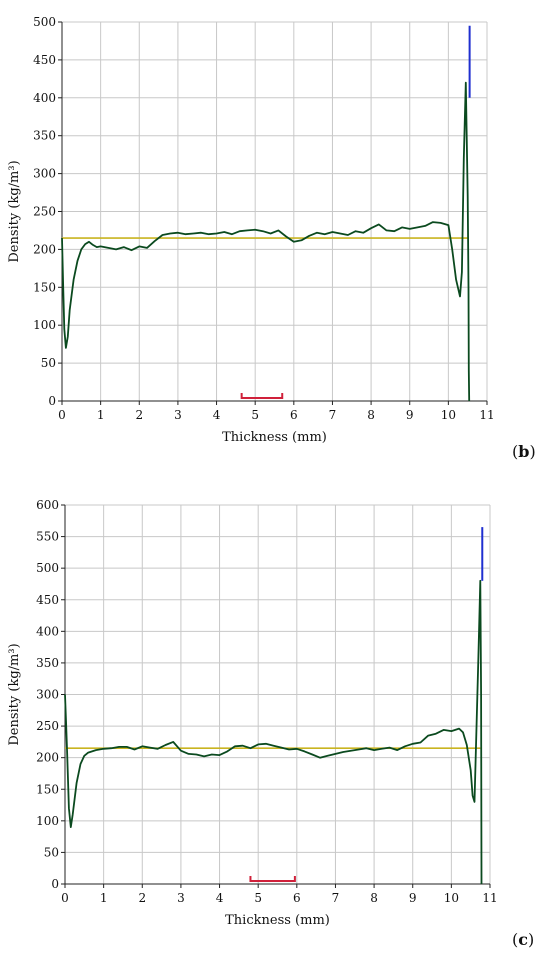 The width and height of the screenshot is (550, 959). I want to click on panel-label-c: (c), so click(523, 939).